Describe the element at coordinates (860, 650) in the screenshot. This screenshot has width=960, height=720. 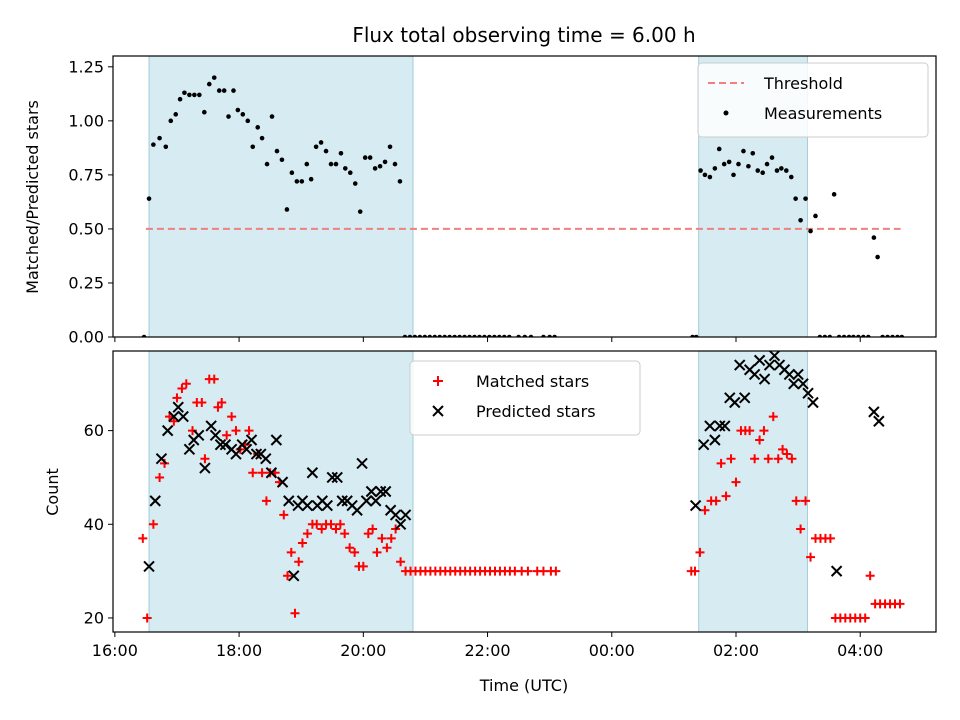
I see `x-tick-label: 04:00` at that location.